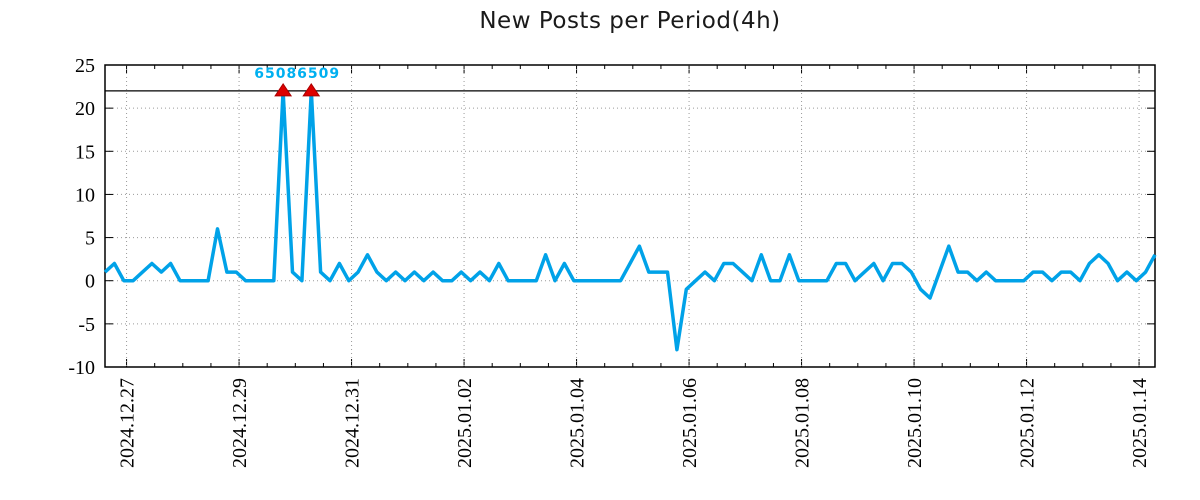 The width and height of the screenshot is (1200, 500). I want to click on y-tick-label: 10, so click(85, 195).